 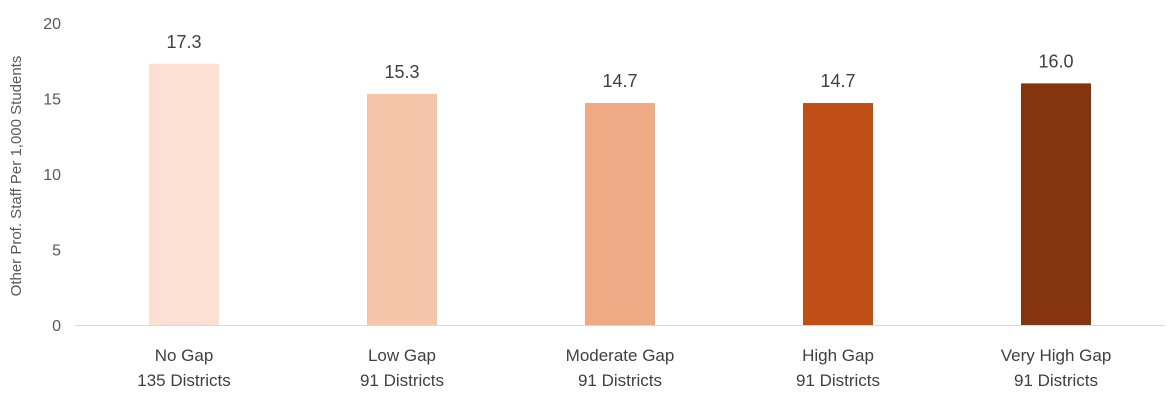 What do you see at coordinates (184, 380) in the screenshot?
I see `x-tick-sublabel: 135 Districts` at bounding box center [184, 380].